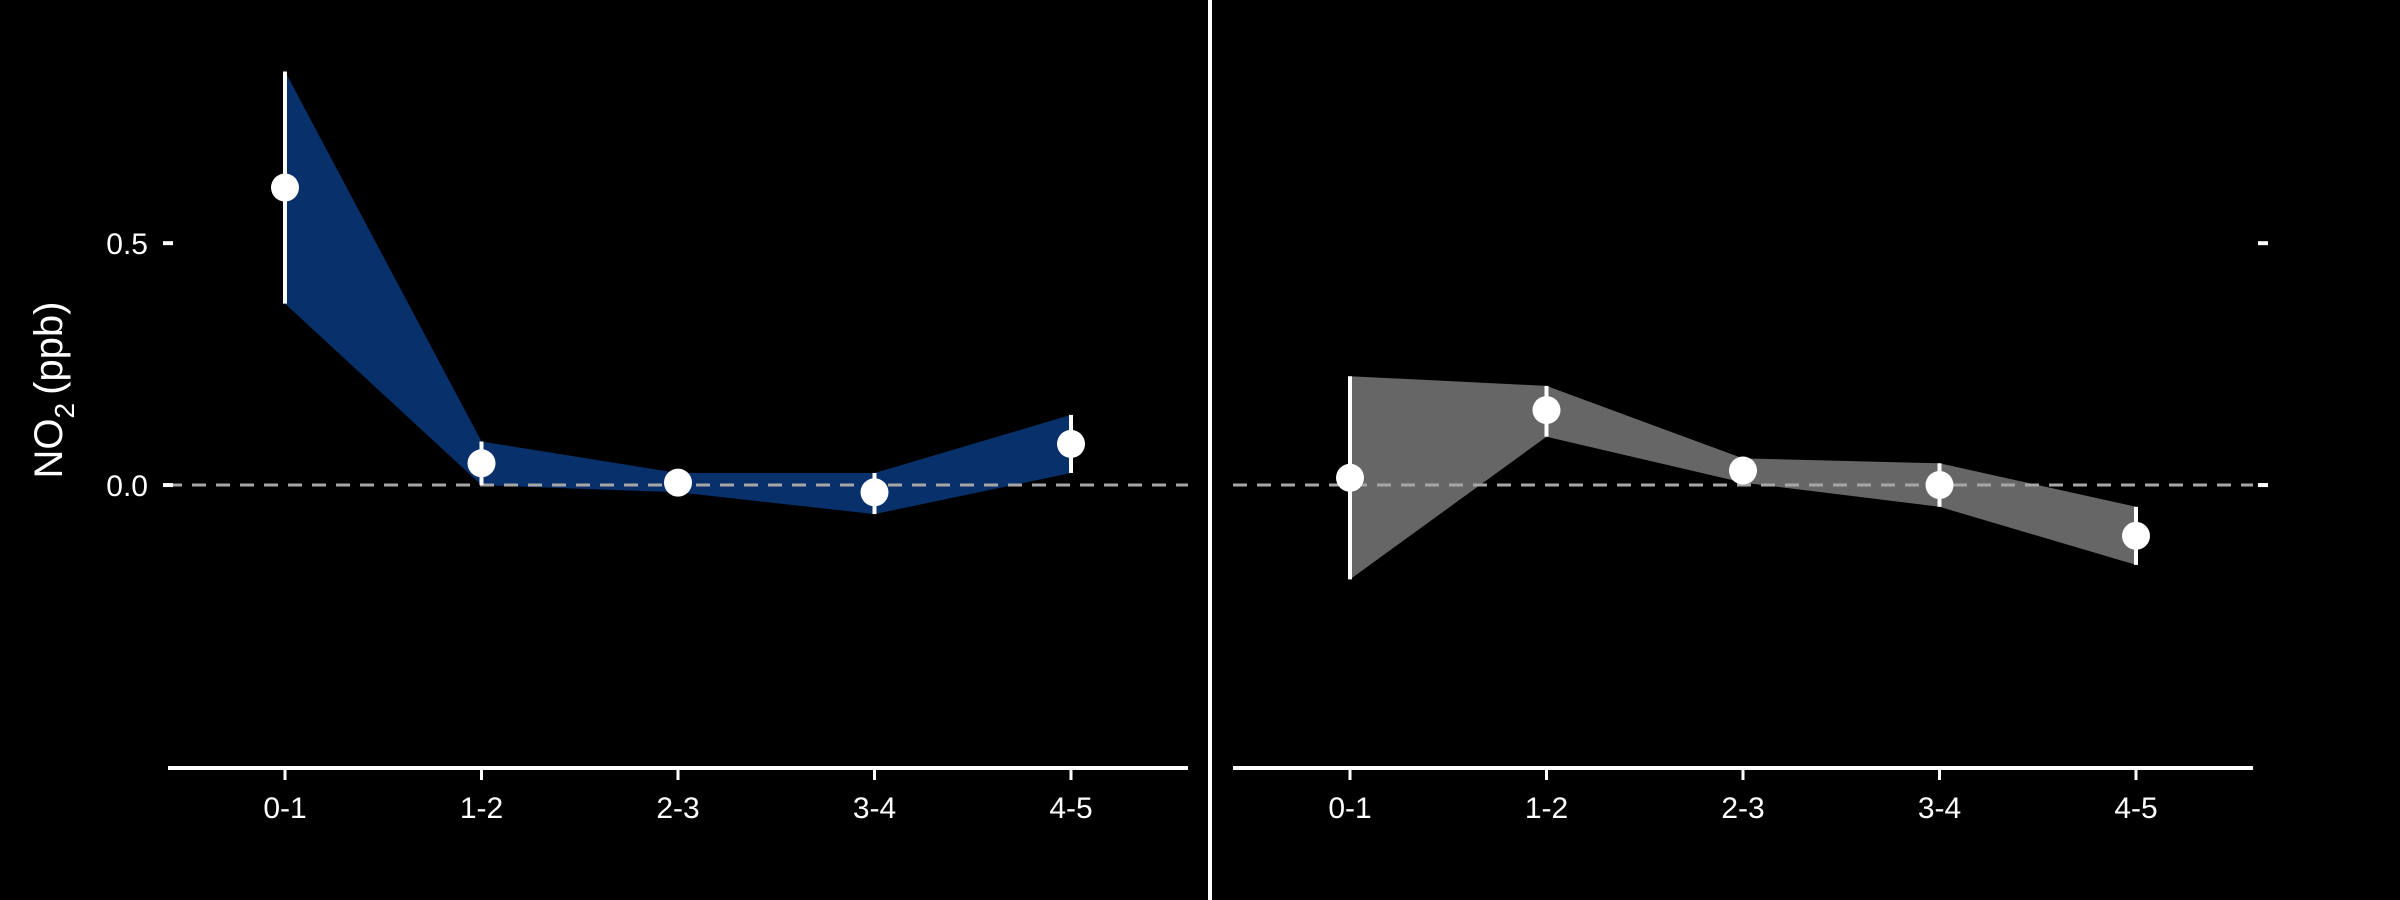  I want to click on y-axis-title: NO2 (ppb), so click(53, 390).